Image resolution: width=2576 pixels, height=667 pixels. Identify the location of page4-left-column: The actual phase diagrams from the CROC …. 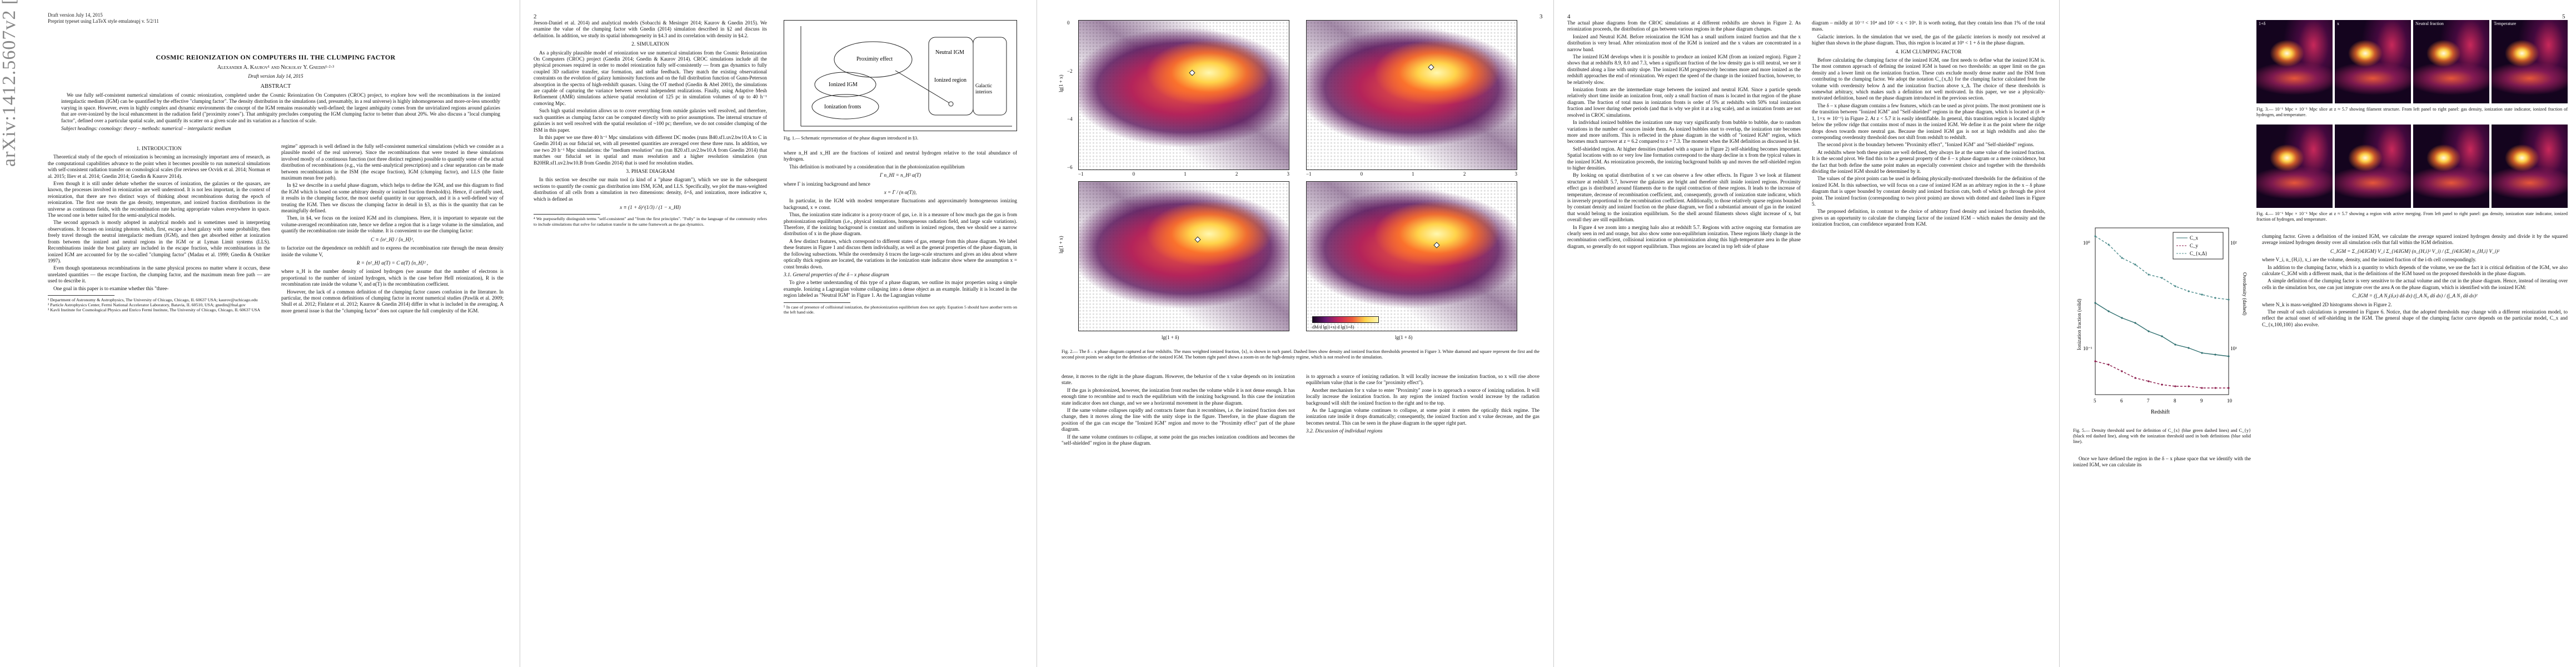
(1684, 134).